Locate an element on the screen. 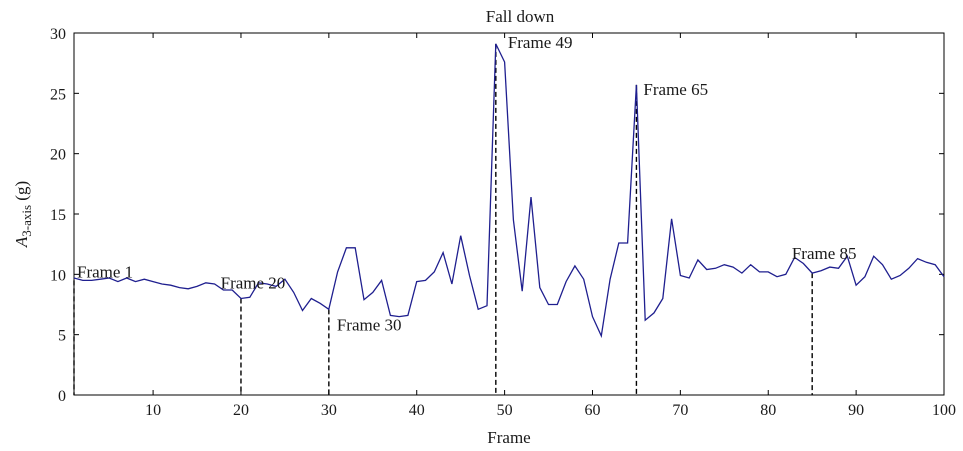  y-tick-label: 15 is located at coordinates (58, 215).